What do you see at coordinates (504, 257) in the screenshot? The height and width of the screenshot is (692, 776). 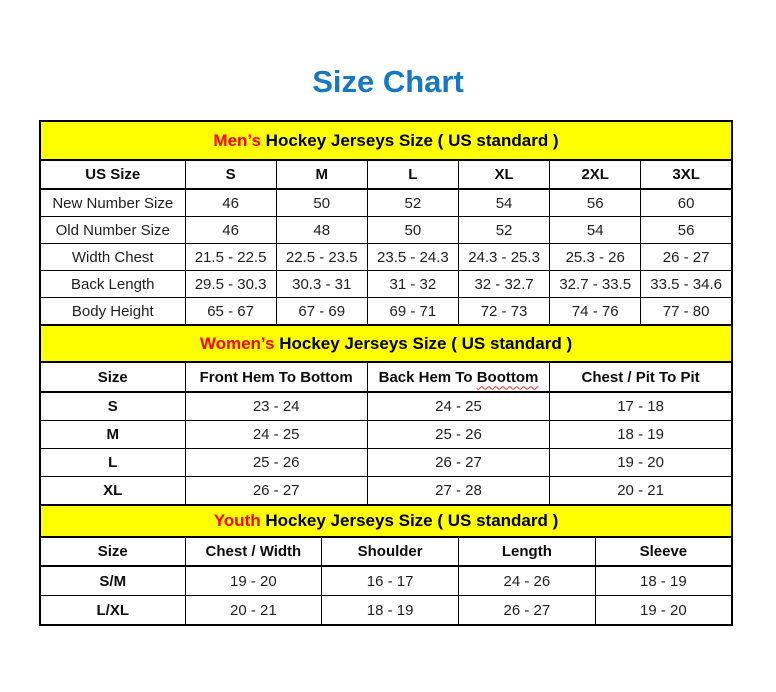 I see `value-cell: 24.3 - 25.3` at bounding box center [504, 257].